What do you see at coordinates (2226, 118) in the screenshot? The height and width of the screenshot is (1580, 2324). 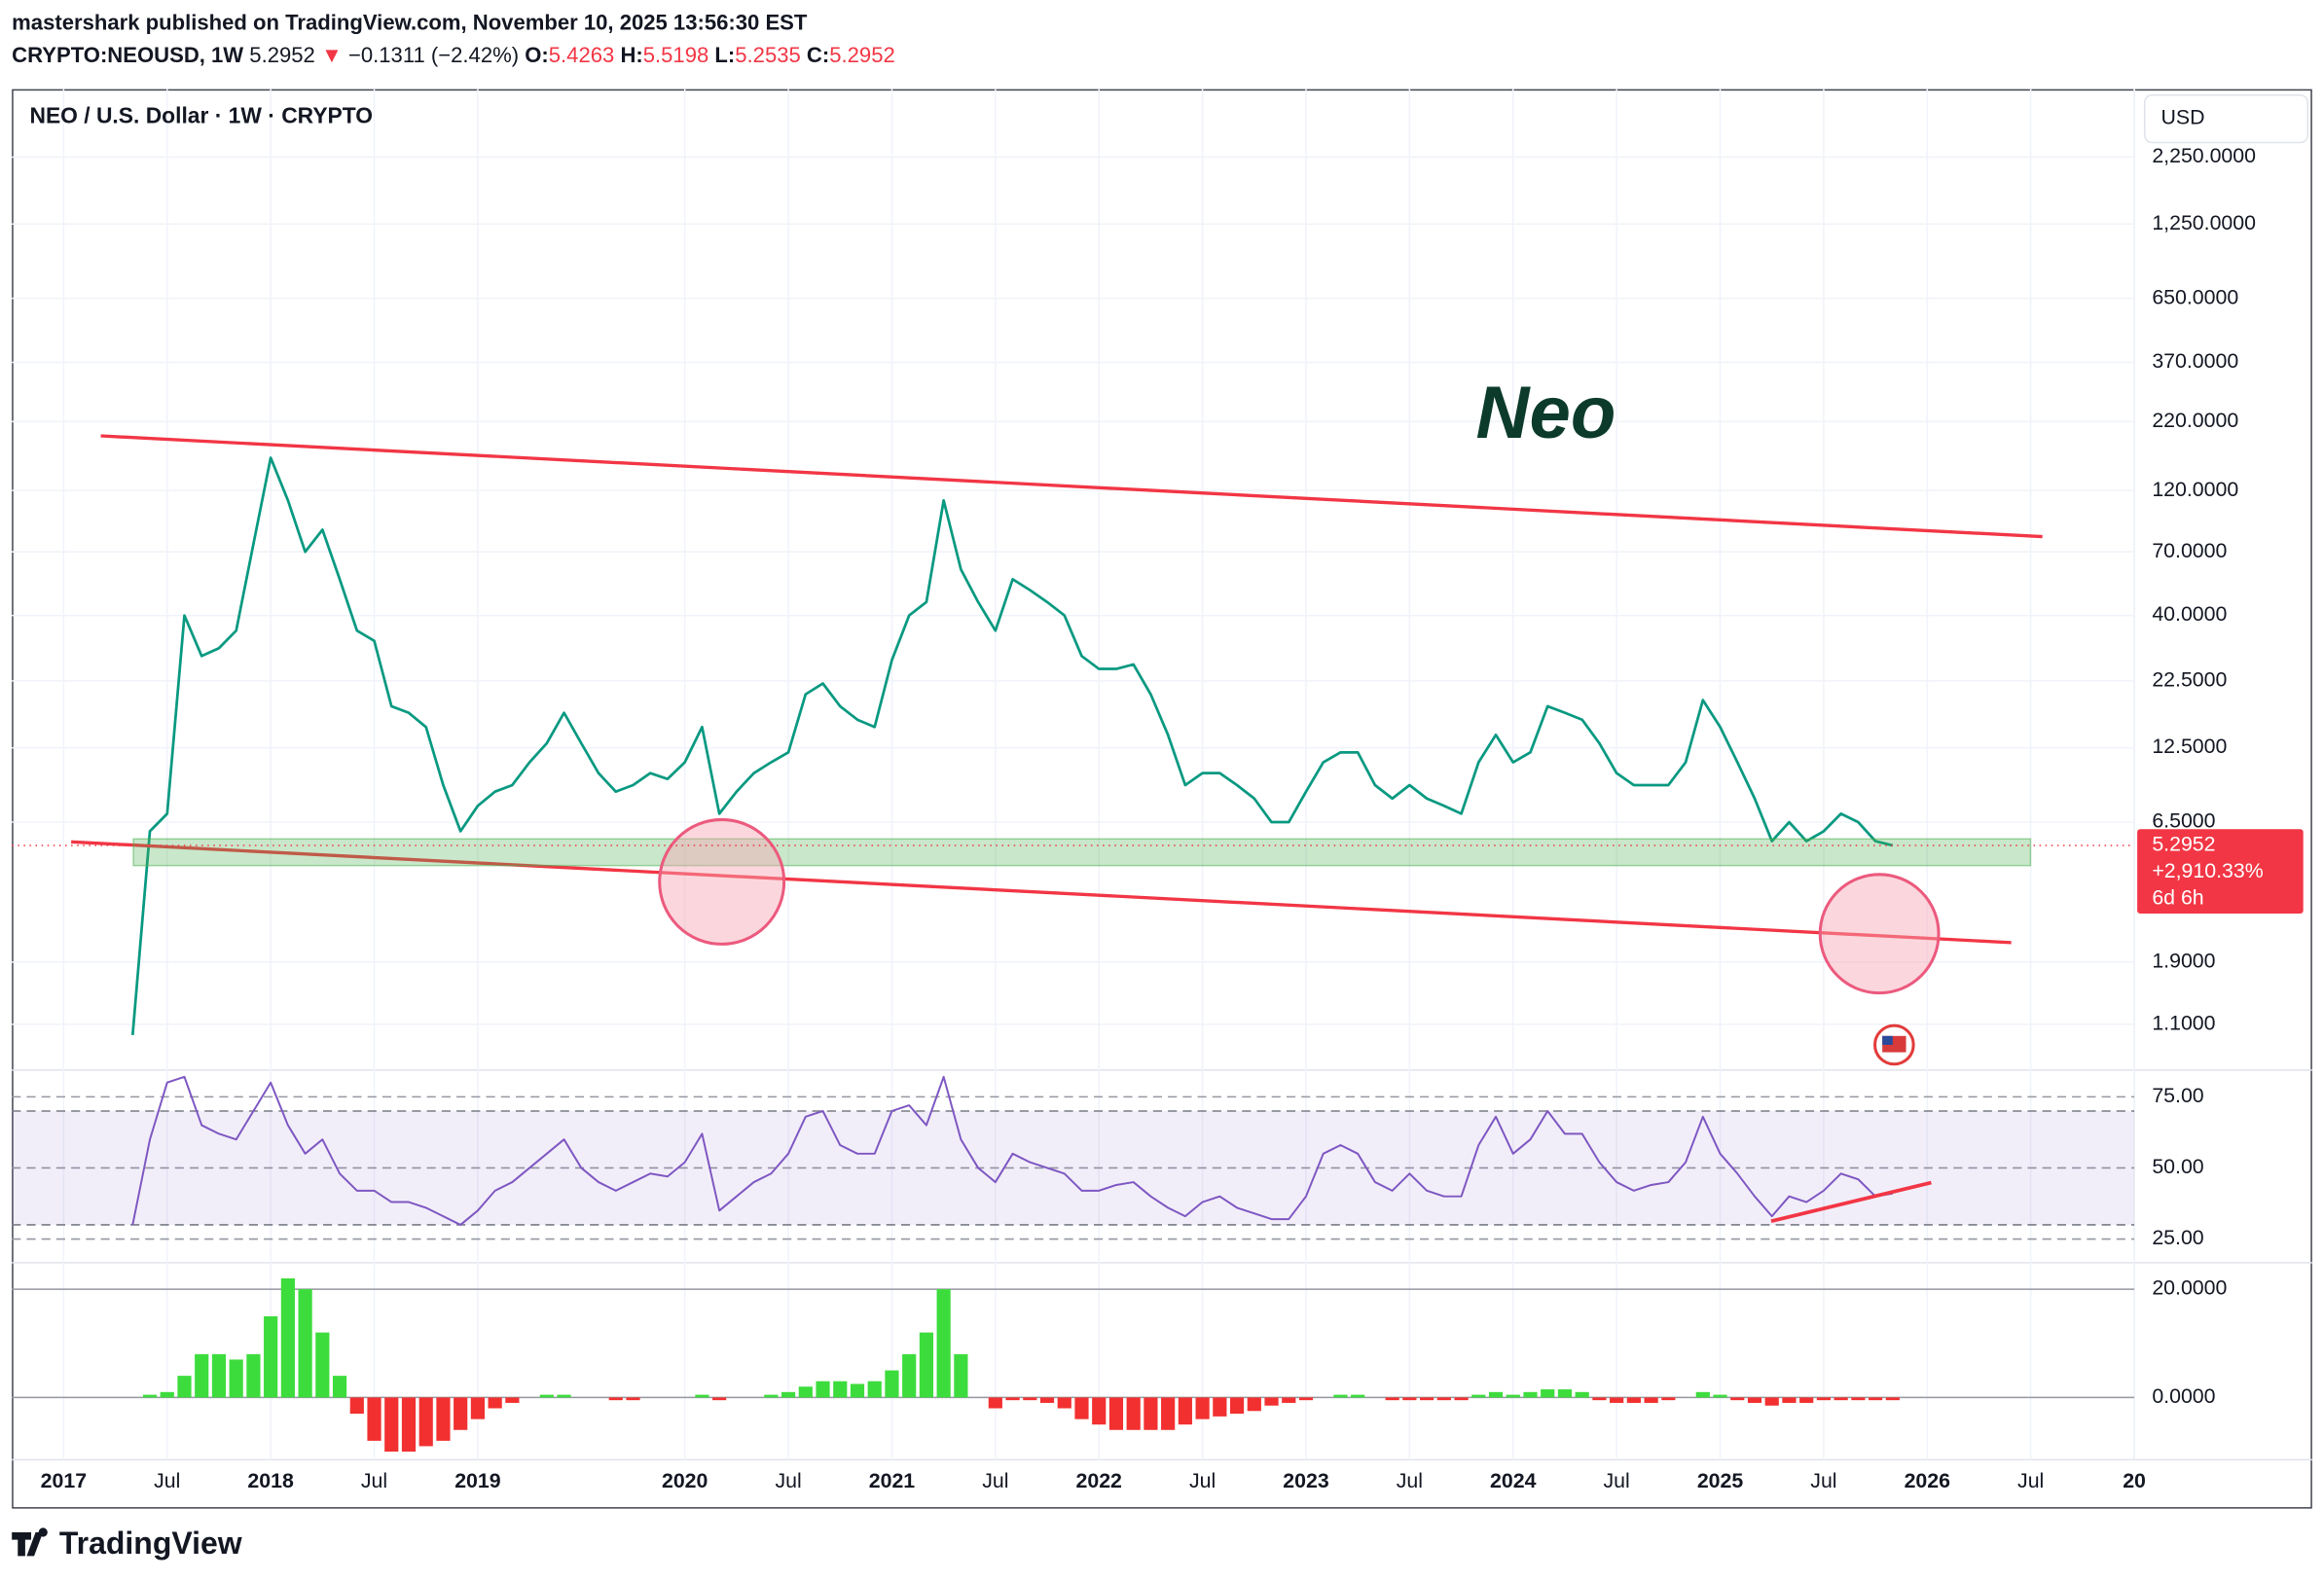 I see `currency-button` at bounding box center [2226, 118].